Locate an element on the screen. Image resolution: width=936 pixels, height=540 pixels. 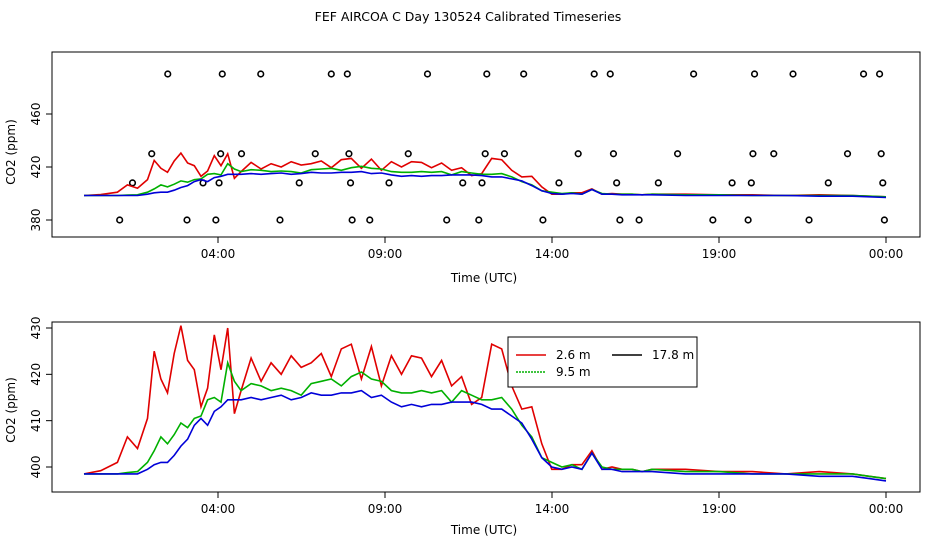
legend-label-17-8m: 17.8 m is located at coordinates (673, 355).